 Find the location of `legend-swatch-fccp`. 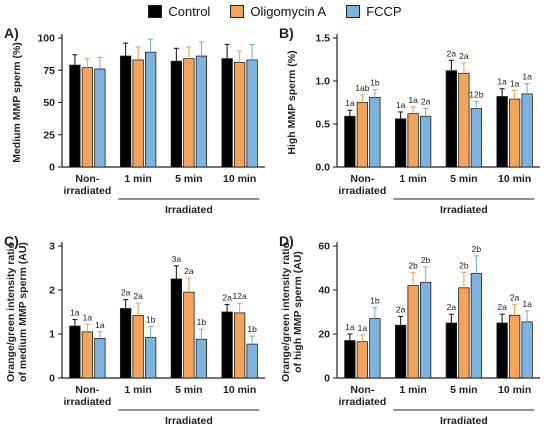

legend-swatch-fccp is located at coordinates (353, 11).